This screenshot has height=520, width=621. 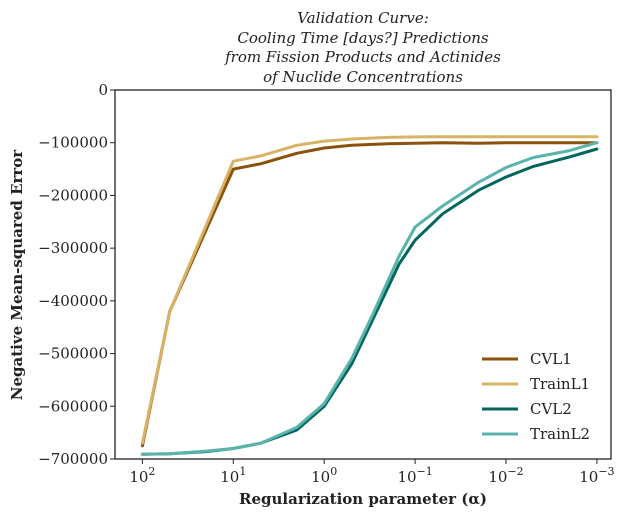 What do you see at coordinates (414, 475) in the screenshot?
I see `x-tick-label: 10⁻¹` at bounding box center [414, 475].